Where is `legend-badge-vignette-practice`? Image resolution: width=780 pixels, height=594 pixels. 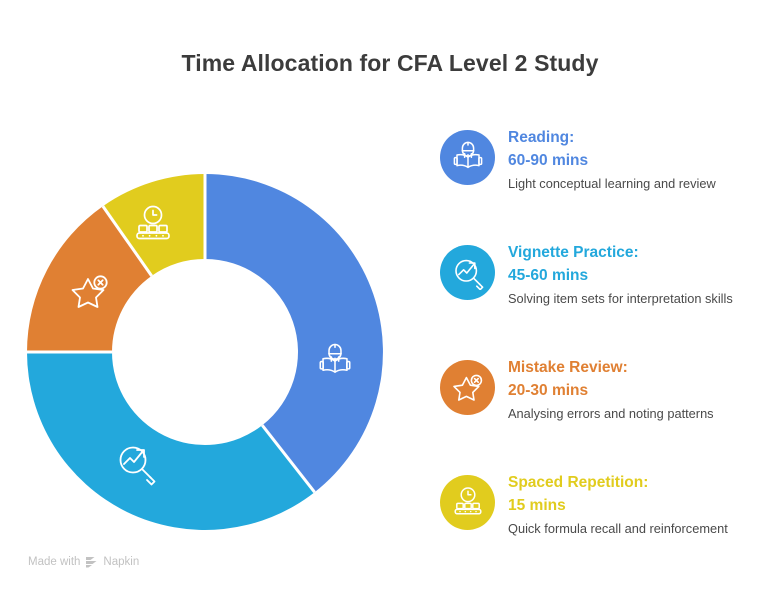 legend-badge-vignette-practice is located at coordinates (467, 272).